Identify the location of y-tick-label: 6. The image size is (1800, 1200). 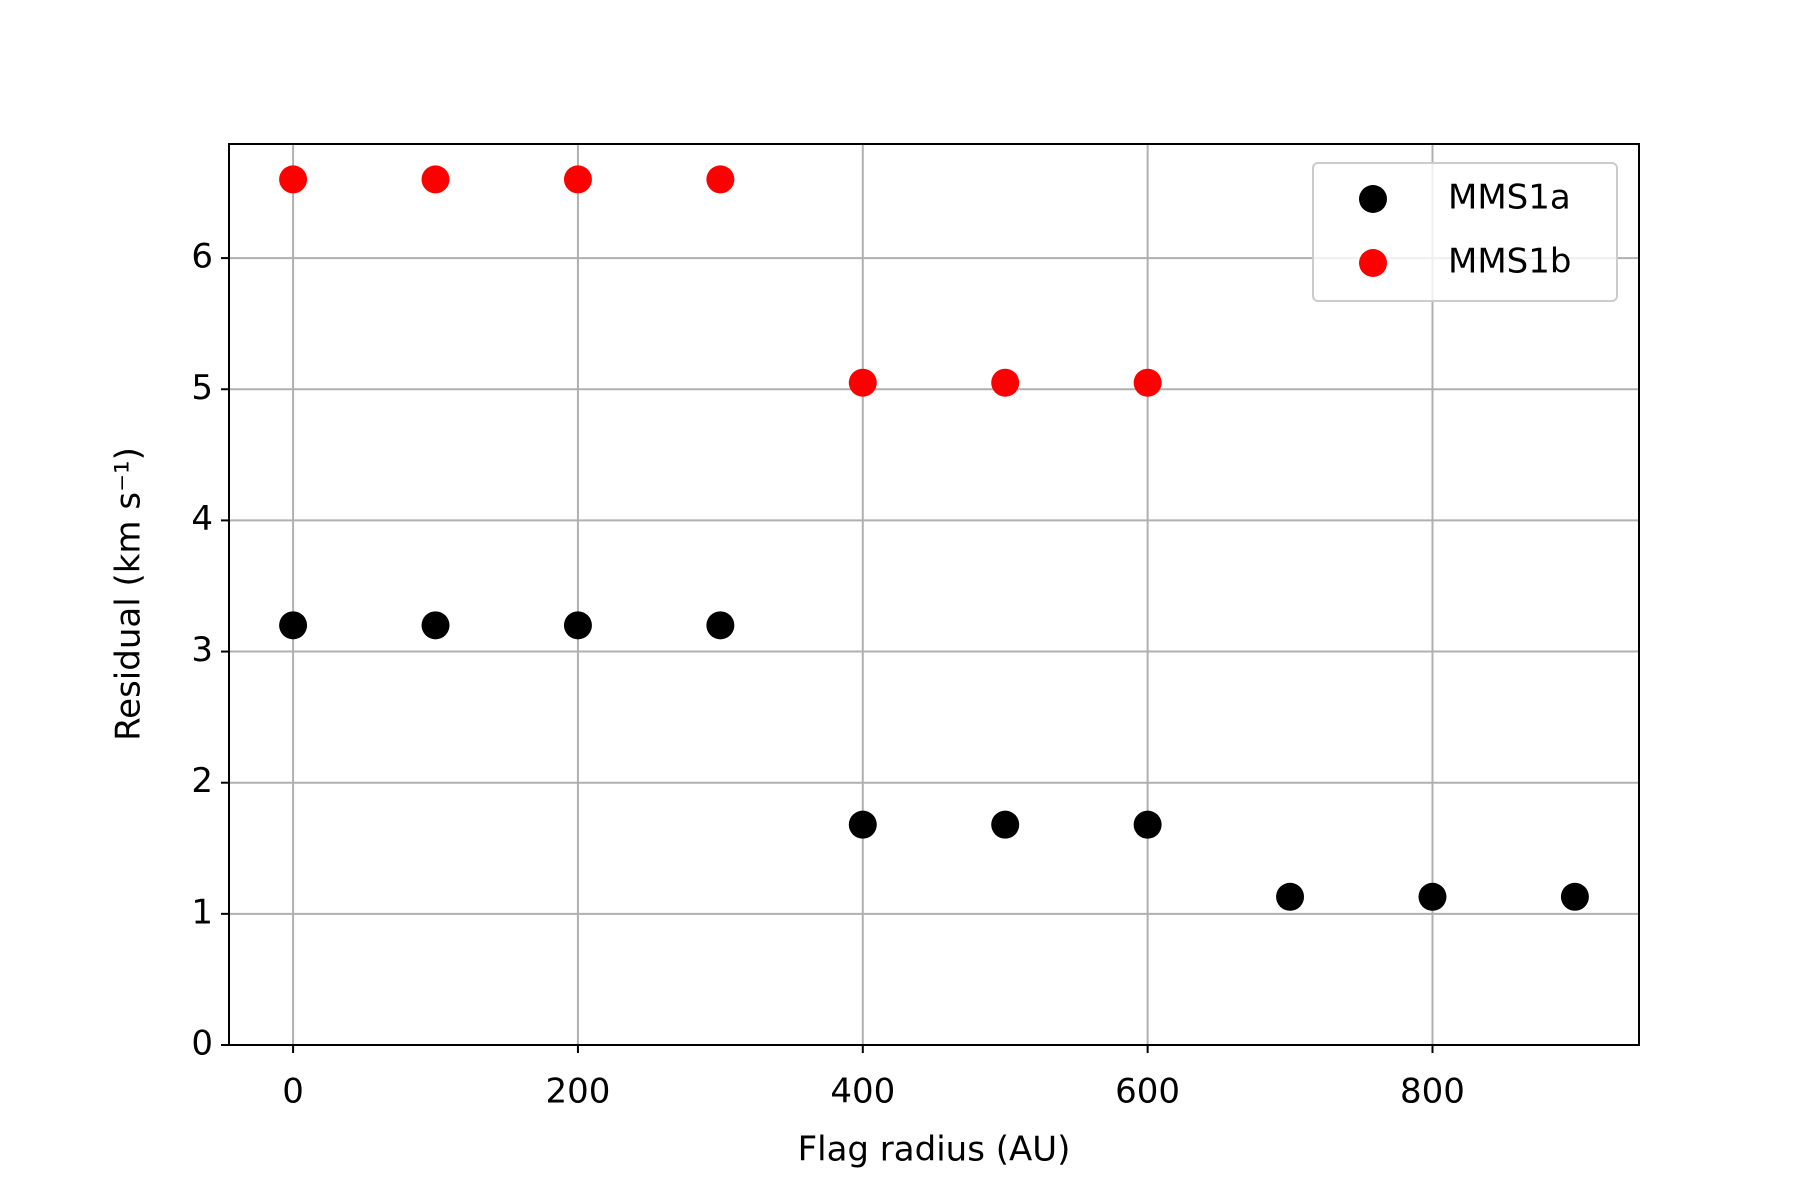
(202, 257).